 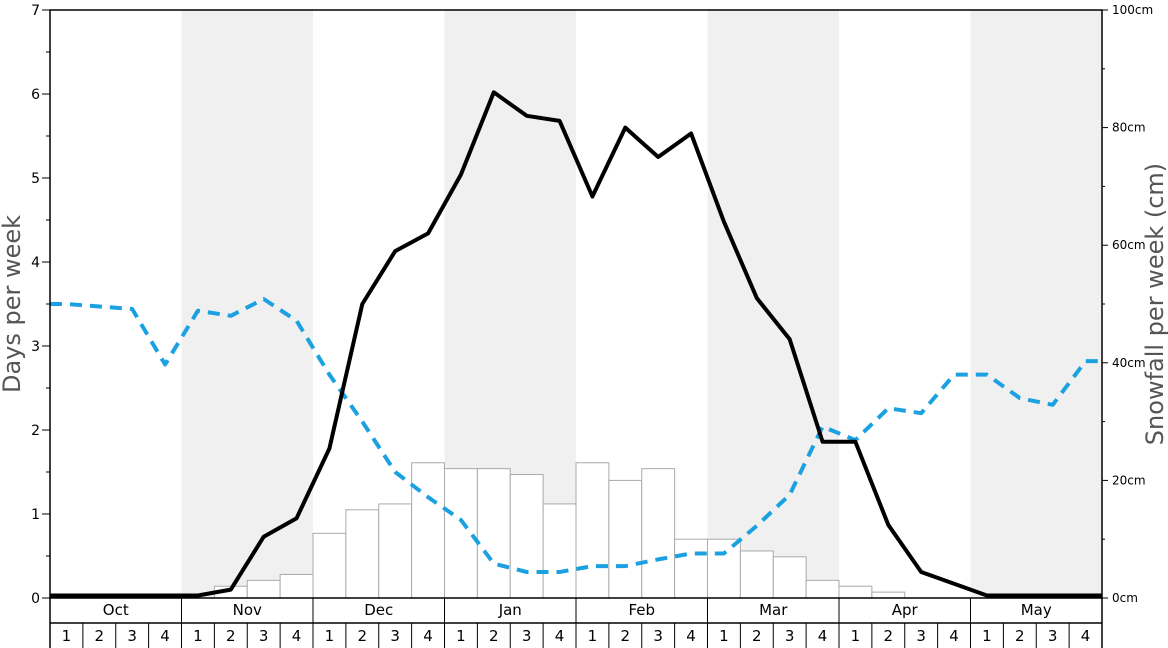 I want to click on right-axis-title: Snowfall per week (cm), so click(x=1154, y=304).